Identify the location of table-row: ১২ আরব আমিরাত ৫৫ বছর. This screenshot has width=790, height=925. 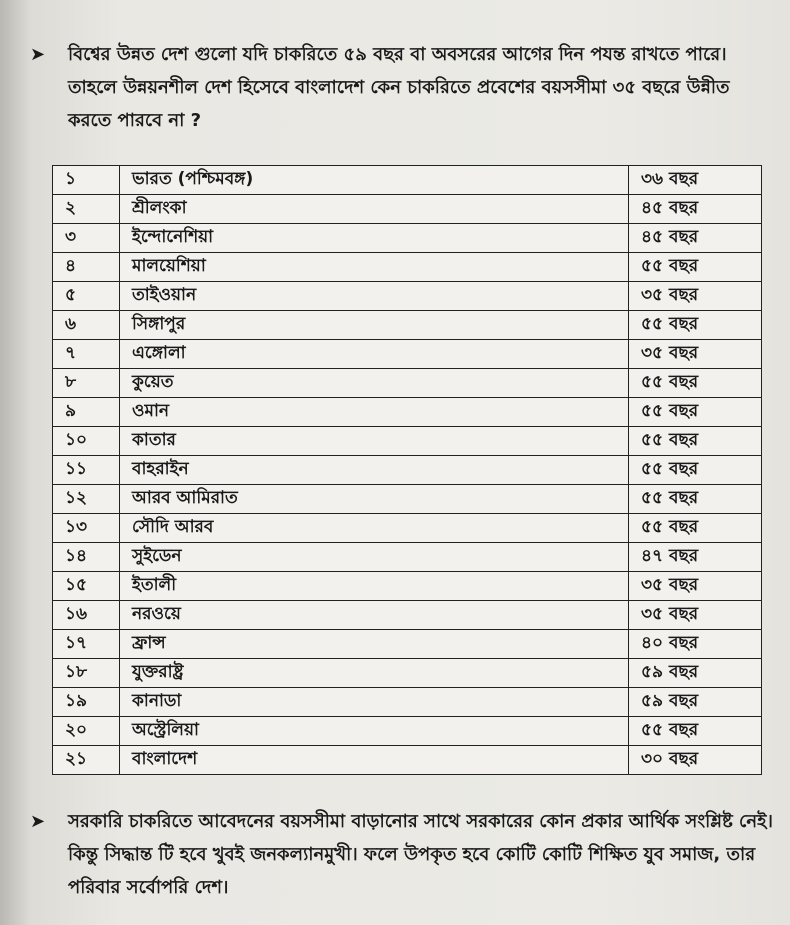
(407, 499).